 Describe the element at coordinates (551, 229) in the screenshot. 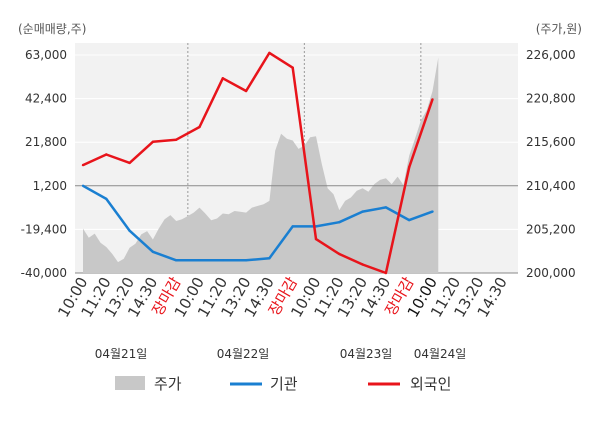

I see `right-tick-label: 205,200` at that location.